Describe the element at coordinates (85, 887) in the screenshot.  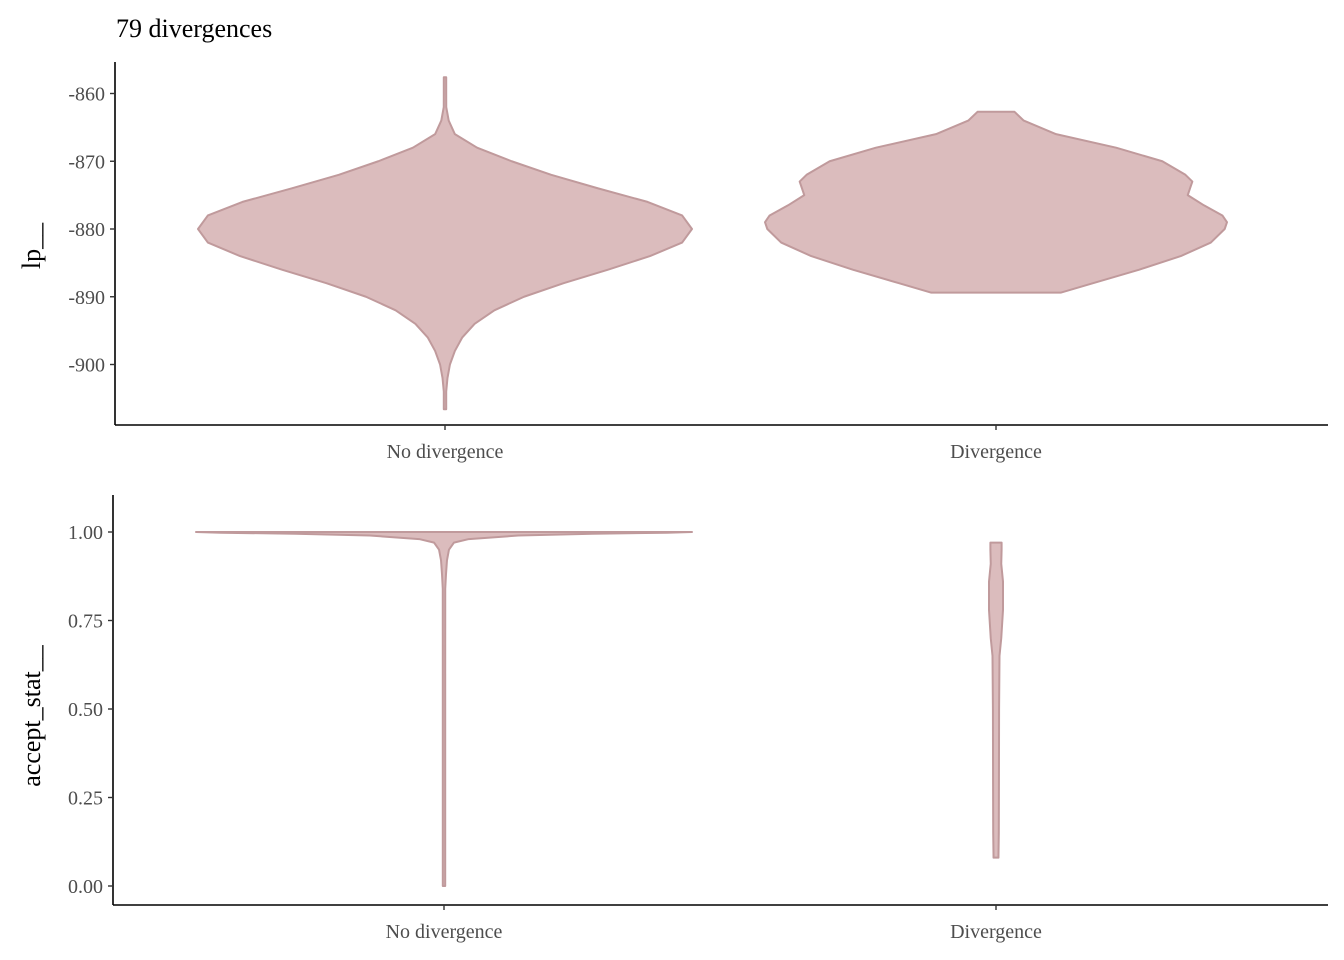
I see `y-tick-label: 0.00` at that location.